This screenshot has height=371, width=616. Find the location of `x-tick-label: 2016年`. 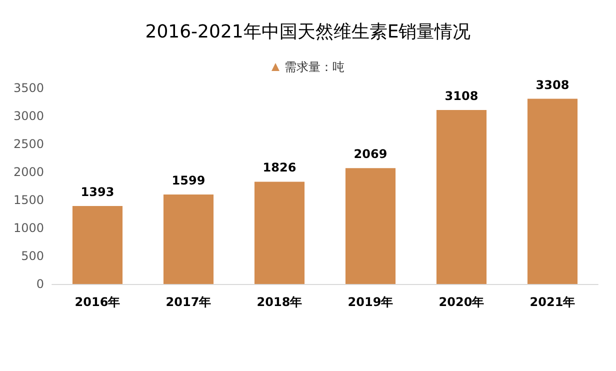

x-tick-label: 2016年 is located at coordinates (97, 302).